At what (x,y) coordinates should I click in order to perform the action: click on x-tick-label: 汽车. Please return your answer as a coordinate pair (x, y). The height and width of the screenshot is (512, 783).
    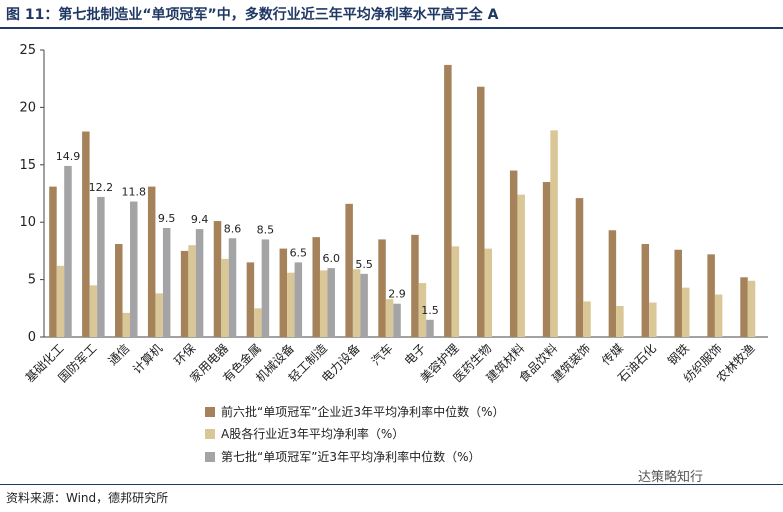
    Looking at the image, I should click on (382, 355).